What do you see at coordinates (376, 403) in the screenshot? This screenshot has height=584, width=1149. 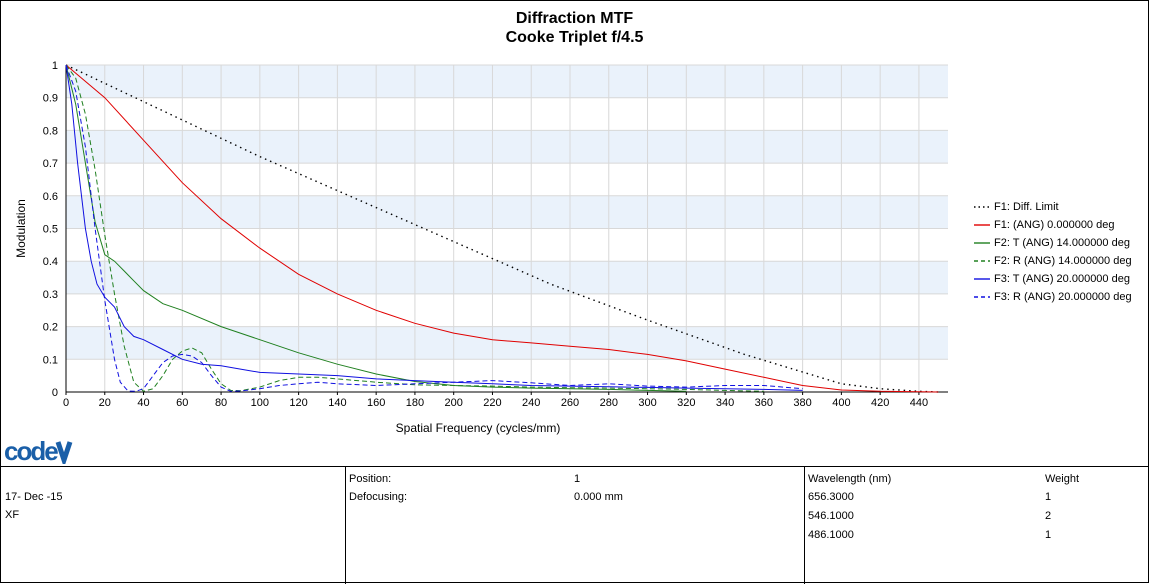 I see `x-tick-label: 160` at bounding box center [376, 403].